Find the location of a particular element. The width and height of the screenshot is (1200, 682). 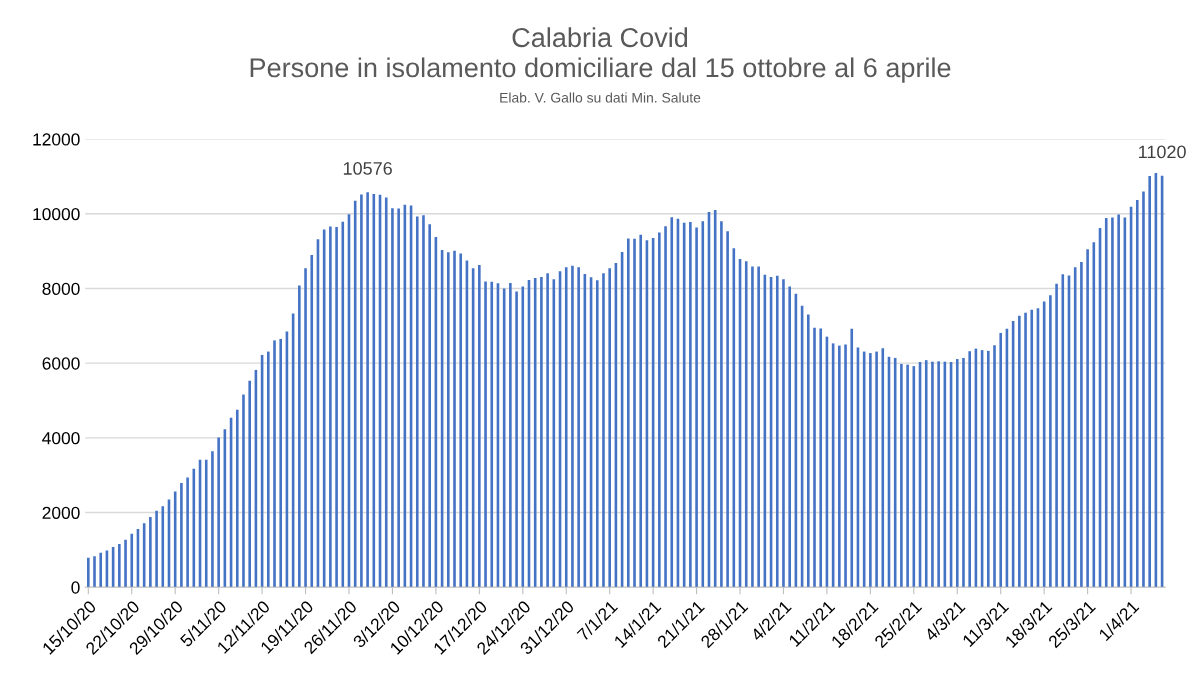

y-tick-label: 4000 is located at coordinates (61, 438).